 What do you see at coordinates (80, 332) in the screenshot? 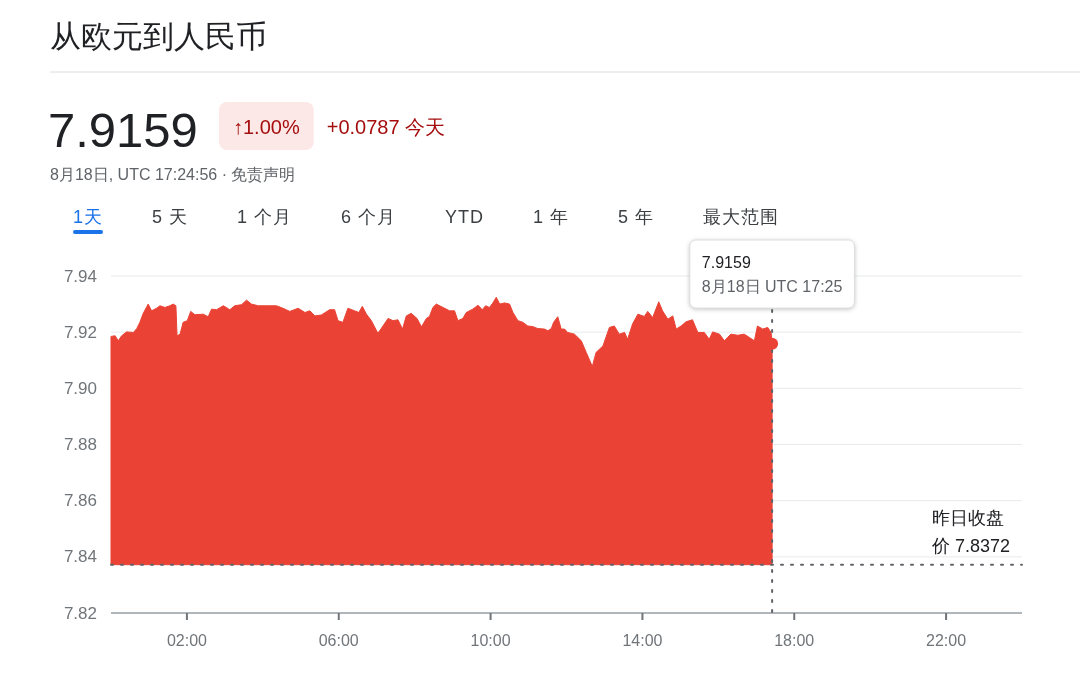
I see `y-tick-label: 7.92` at bounding box center [80, 332].